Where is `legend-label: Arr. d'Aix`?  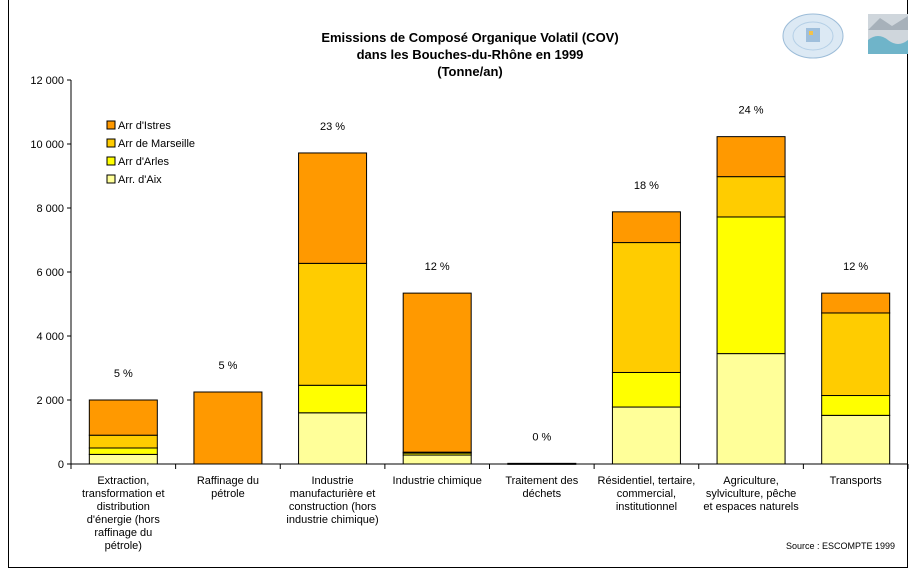
legend-label: Arr. d'Aix is located at coordinates (140, 180).